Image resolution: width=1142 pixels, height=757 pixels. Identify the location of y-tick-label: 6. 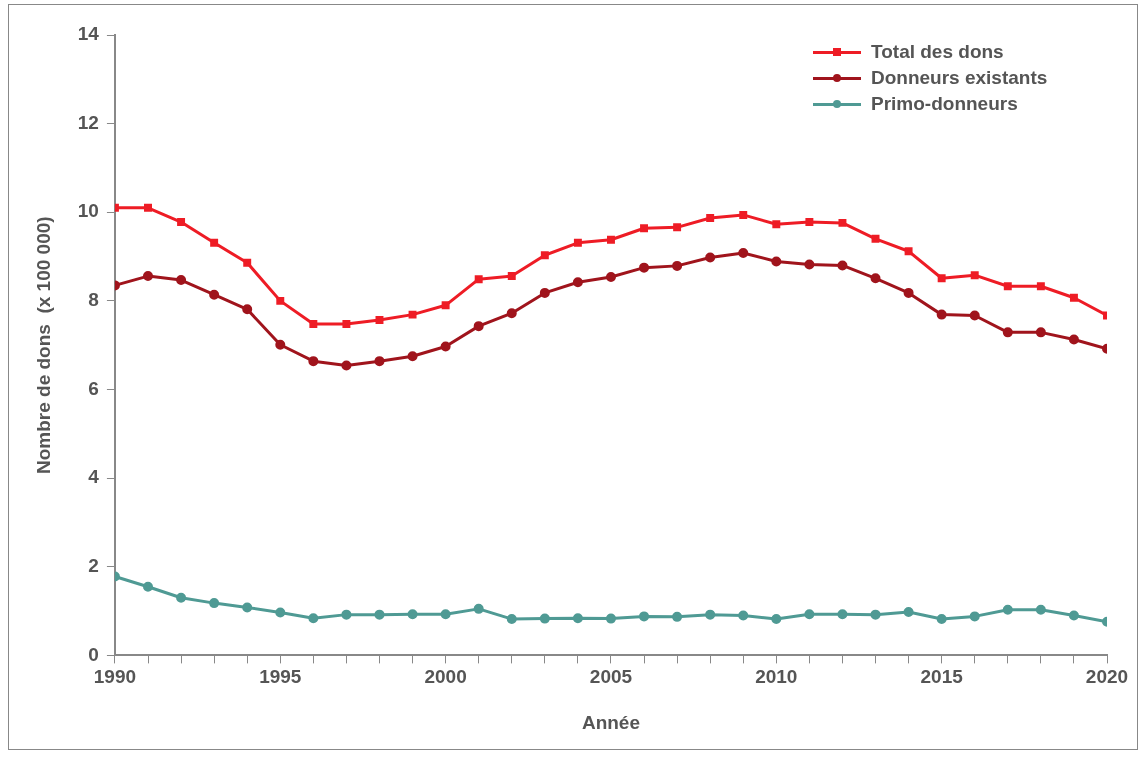
(93, 388).